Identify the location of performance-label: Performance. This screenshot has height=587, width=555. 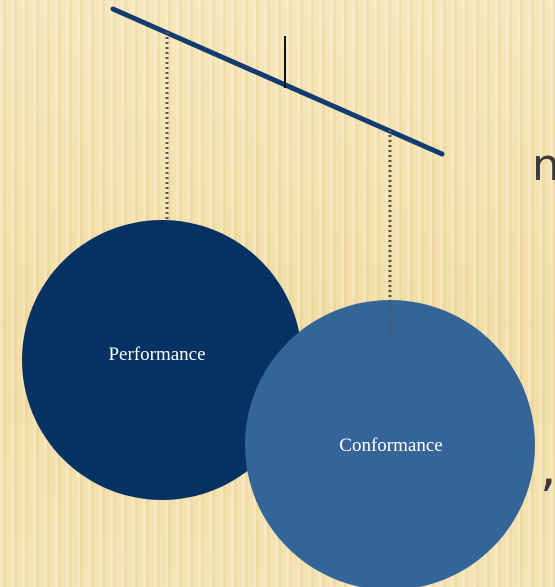
(156, 354).